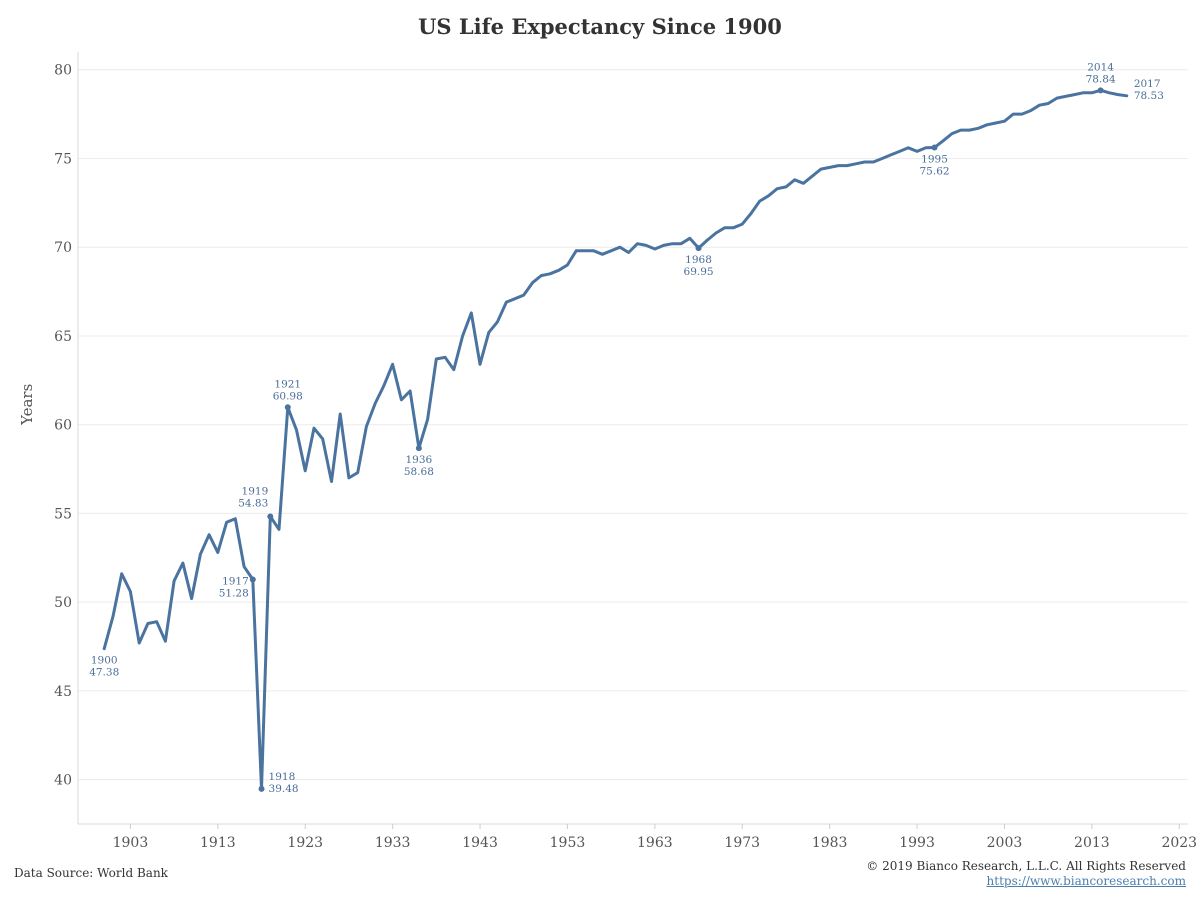 The width and height of the screenshot is (1200, 900). What do you see at coordinates (282, 777) in the screenshot?
I see `annotation-year: 1918` at bounding box center [282, 777].